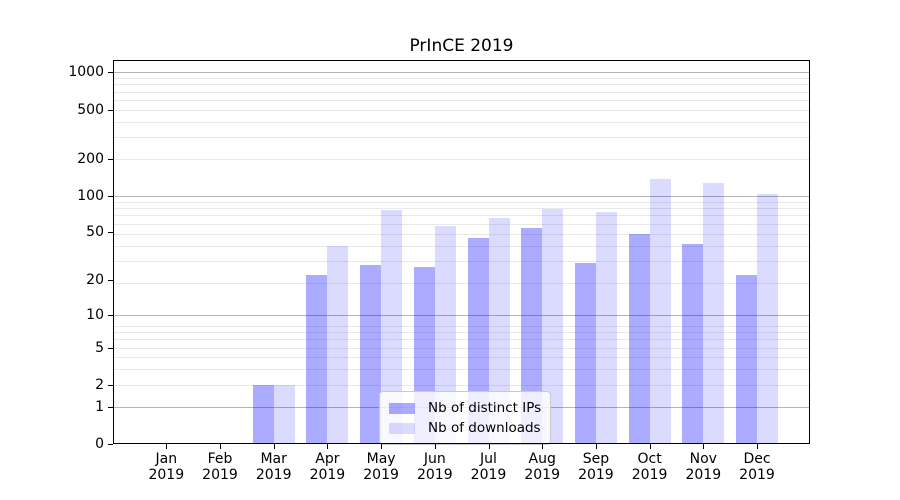 This screenshot has width=900, height=500. Describe the element at coordinates (434, 467) in the screenshot. I see `x-tick-label-jun: Jun 2019` at that location.